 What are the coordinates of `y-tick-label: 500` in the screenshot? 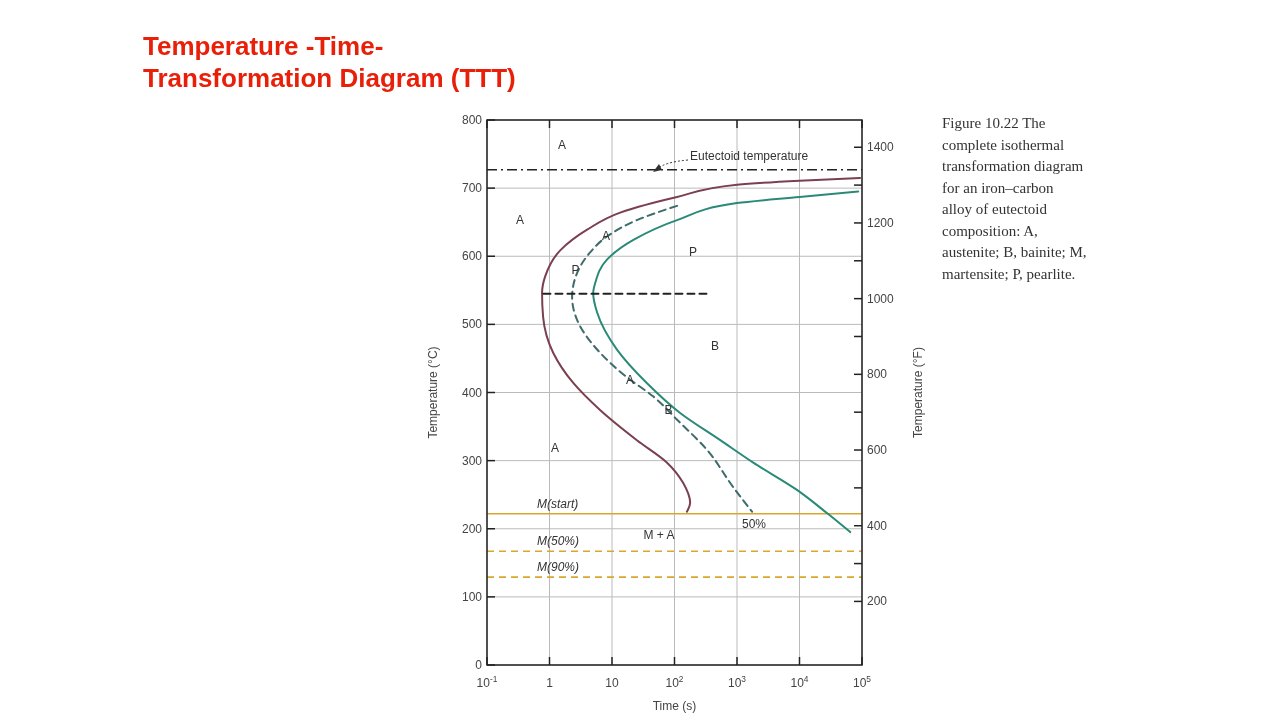 It's located at (472, 324).